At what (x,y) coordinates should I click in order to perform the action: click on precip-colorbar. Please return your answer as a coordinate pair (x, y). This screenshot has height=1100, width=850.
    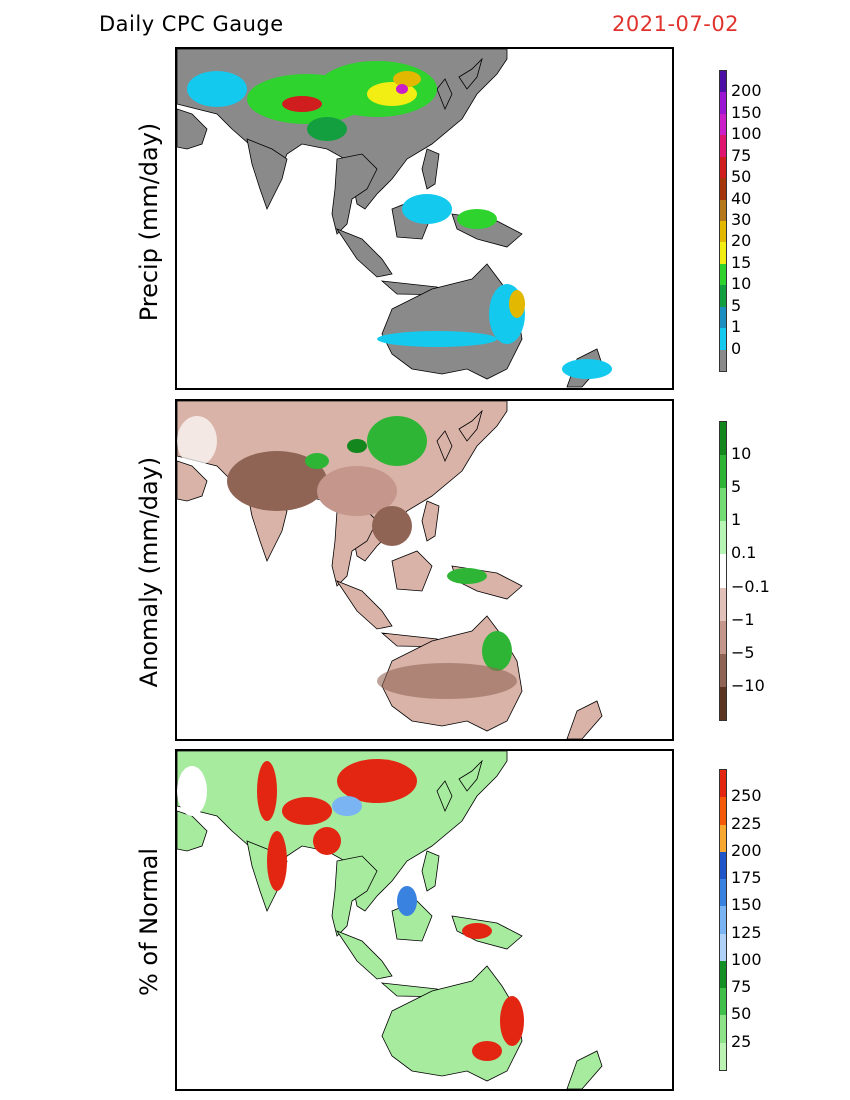
    Looking at the image, I should click on (723, 221).